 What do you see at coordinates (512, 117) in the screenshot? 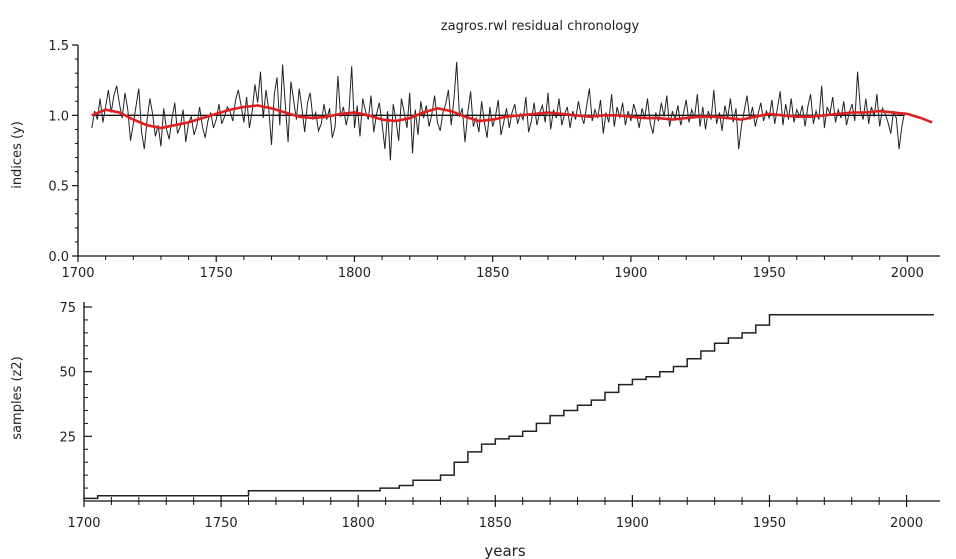
I see `smoothed-spline-line` at bounding box center [512, 117].